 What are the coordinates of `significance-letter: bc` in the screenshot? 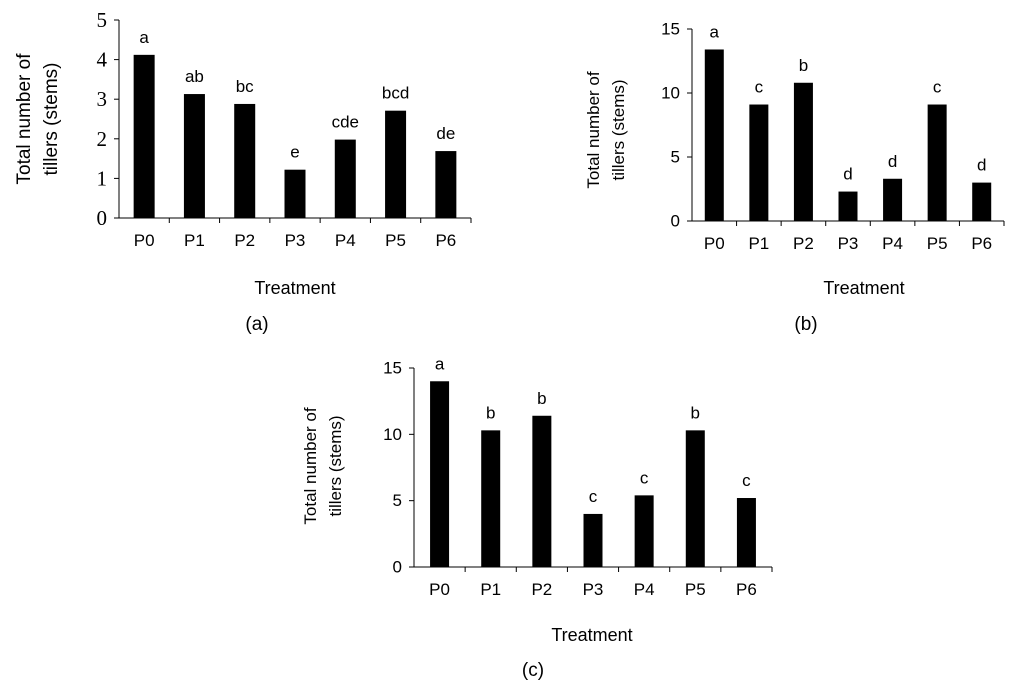 It's located at (245, 86).